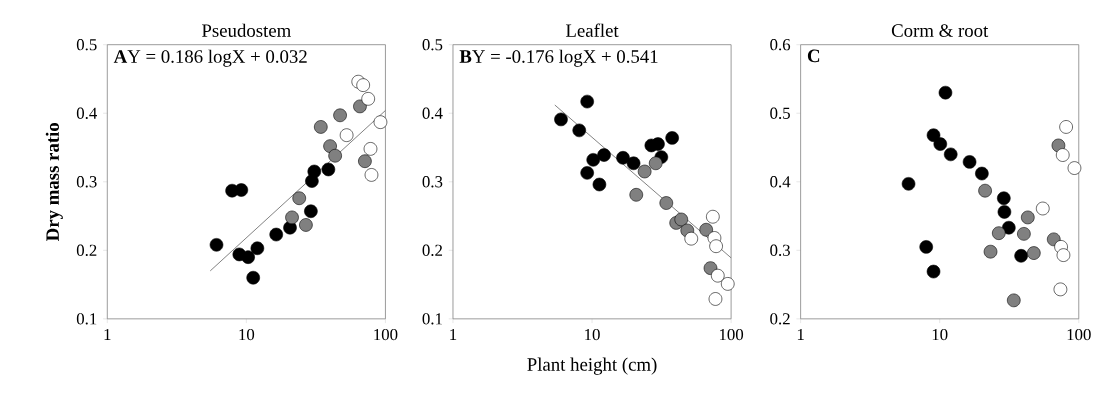  I want to click on chart-title: Leaflet, so click(592, 30).